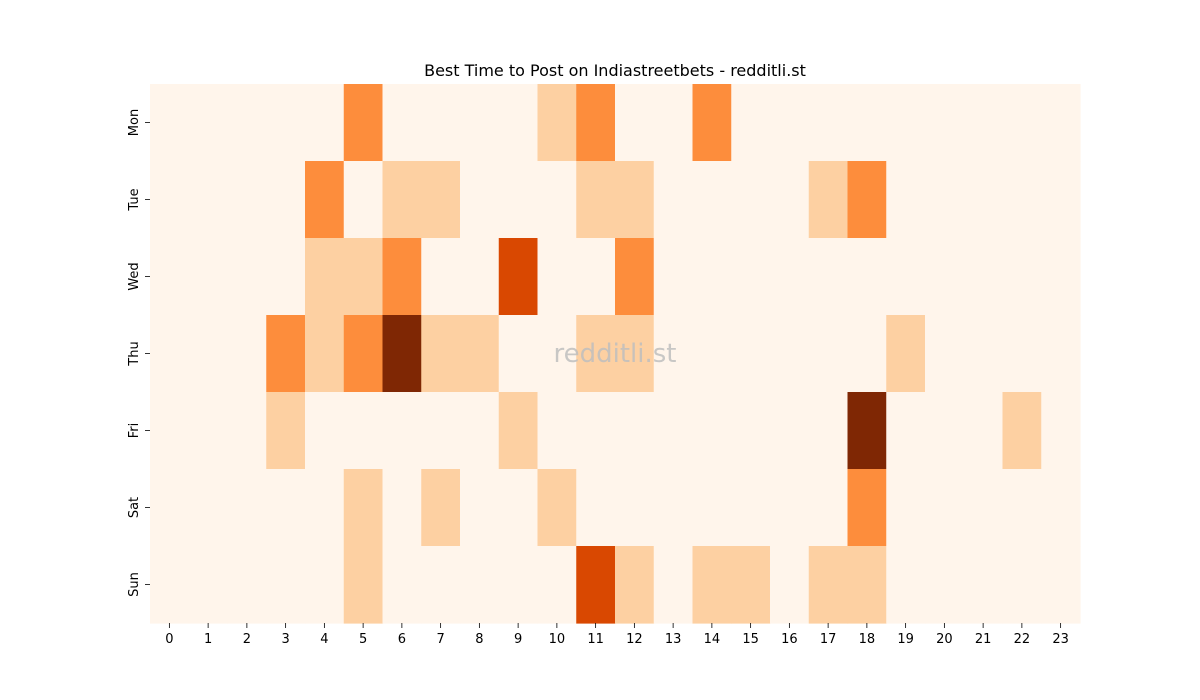  What do you see at coordinates (363, 639) in the screenshot?
I see `x-tick-label: 5` at bounding box center [363, 639].